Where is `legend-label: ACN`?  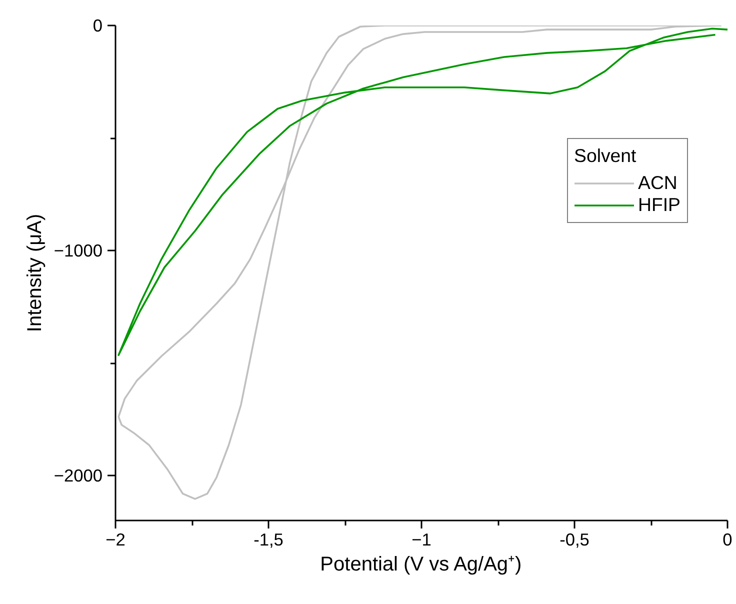 legend-label: ACN is located at coordinates (658, 183).